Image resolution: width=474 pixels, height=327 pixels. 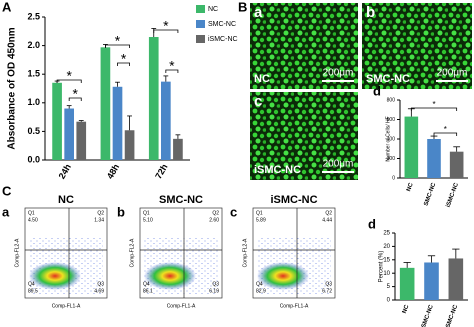 I want to click on y-tick-label: 800, so click(x=391, y=100).